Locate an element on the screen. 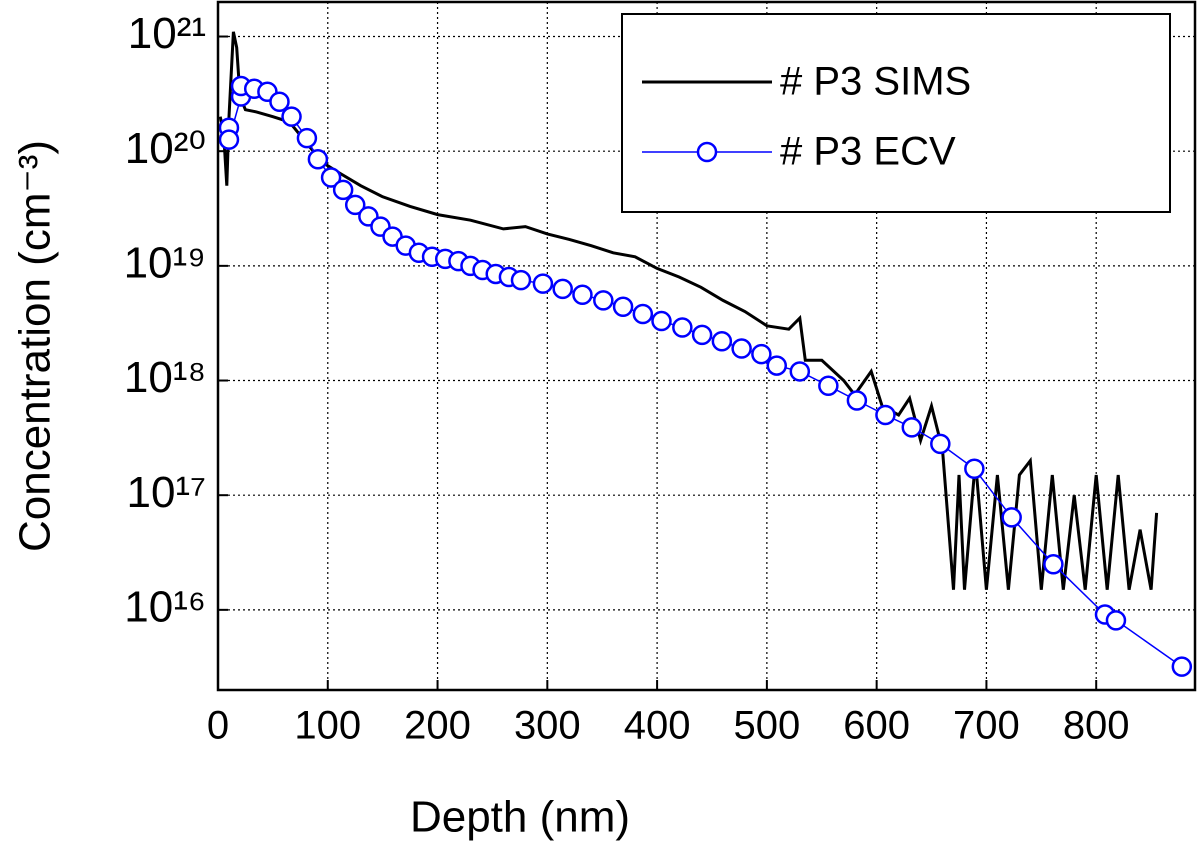  legend-label: # P3 ECV is located at coordinates (868, 152).